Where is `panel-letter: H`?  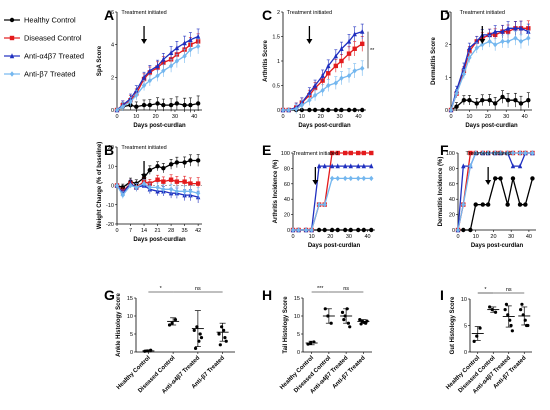
panel-letter: H is located at coordinates (267, 295).